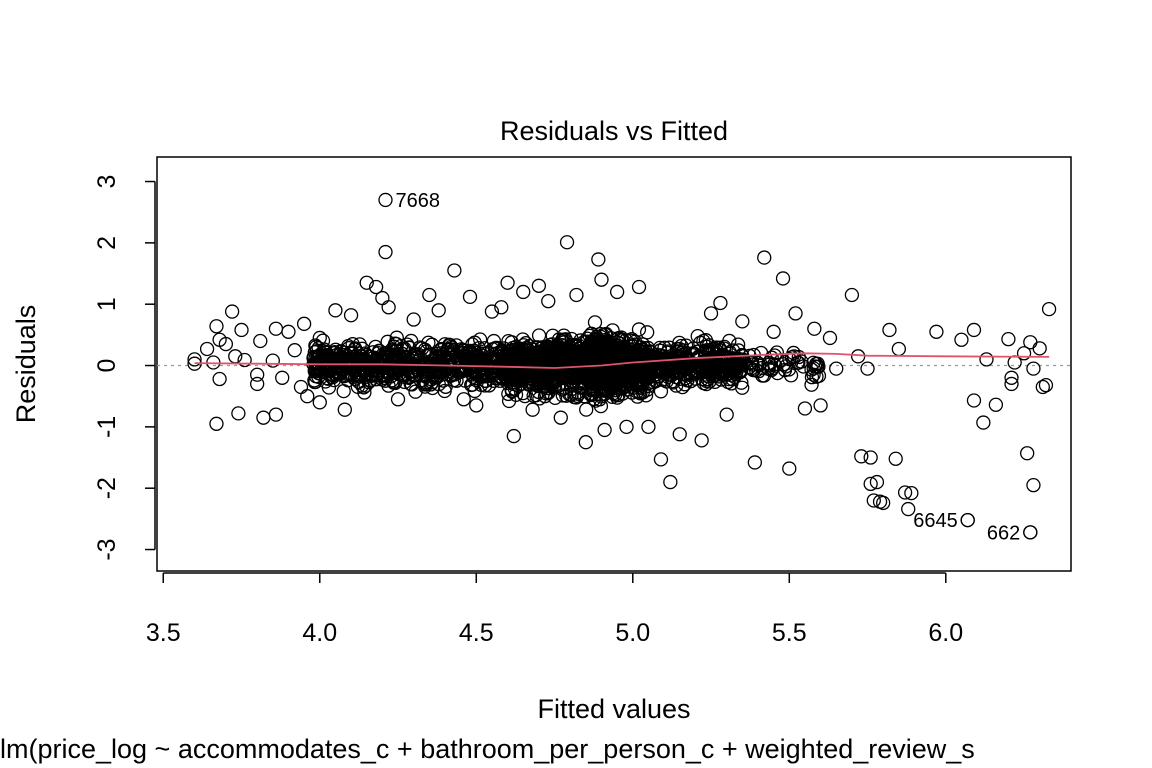 The height and width of the screenshot is (768, 1152). What do you see at coordinates (945, 633) in the screenshot?
I see `x-tick-label: 6.0` at bounding box center [945, 633].